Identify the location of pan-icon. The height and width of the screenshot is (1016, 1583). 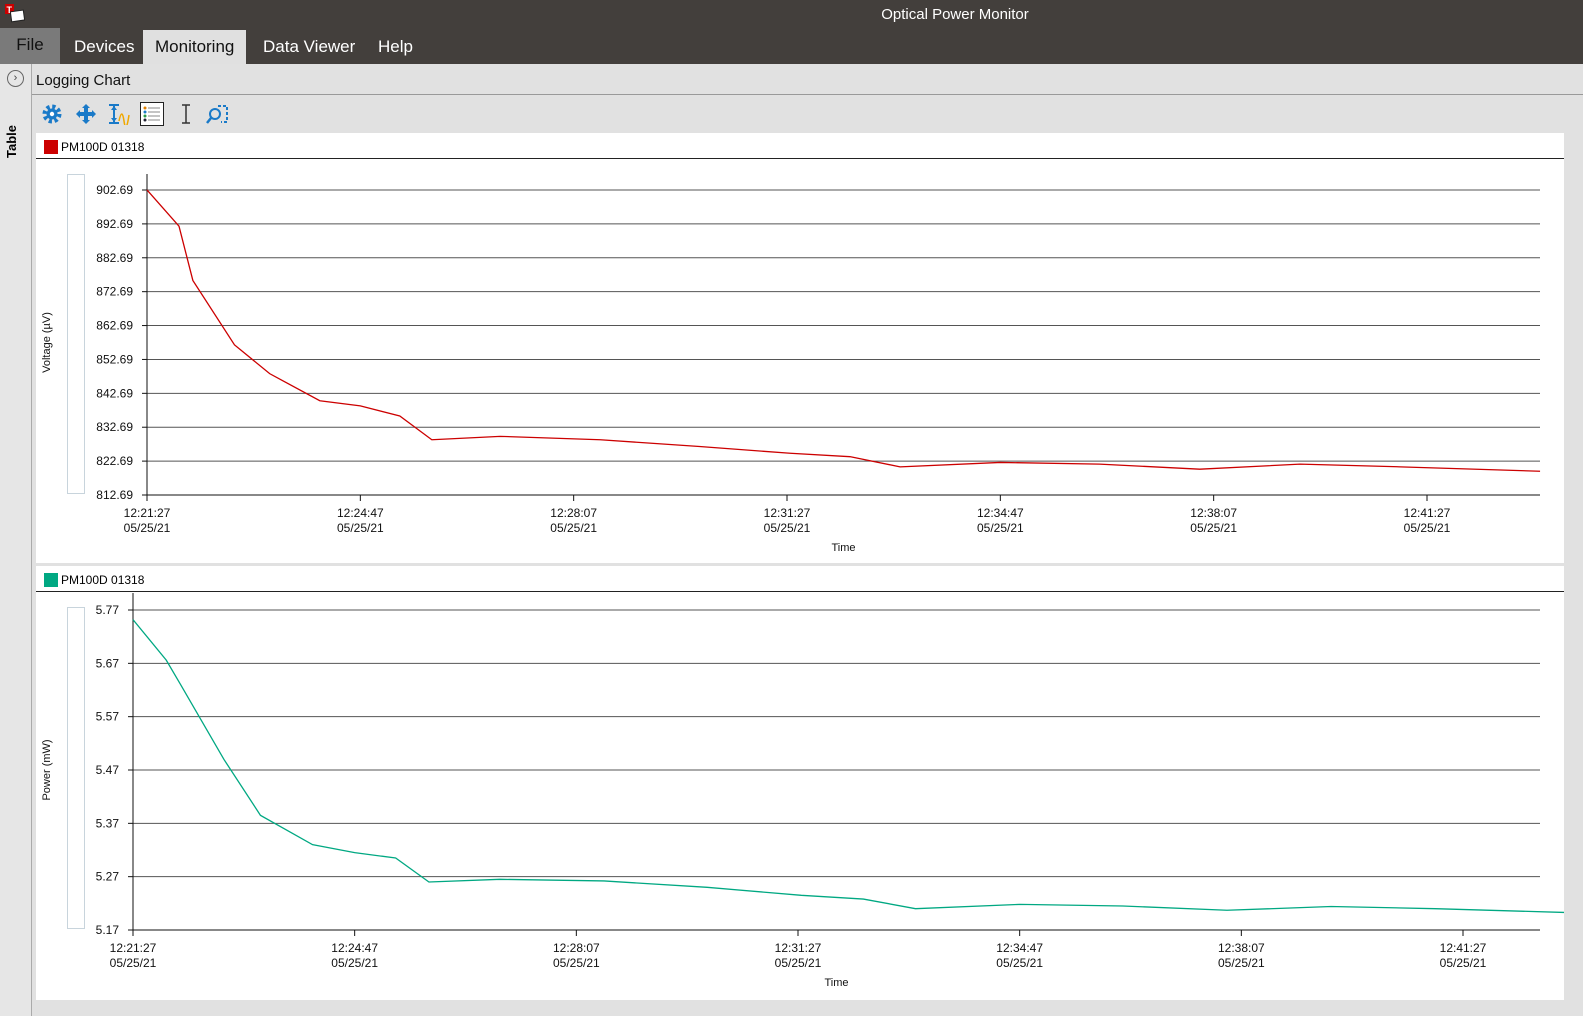
(86, 114).